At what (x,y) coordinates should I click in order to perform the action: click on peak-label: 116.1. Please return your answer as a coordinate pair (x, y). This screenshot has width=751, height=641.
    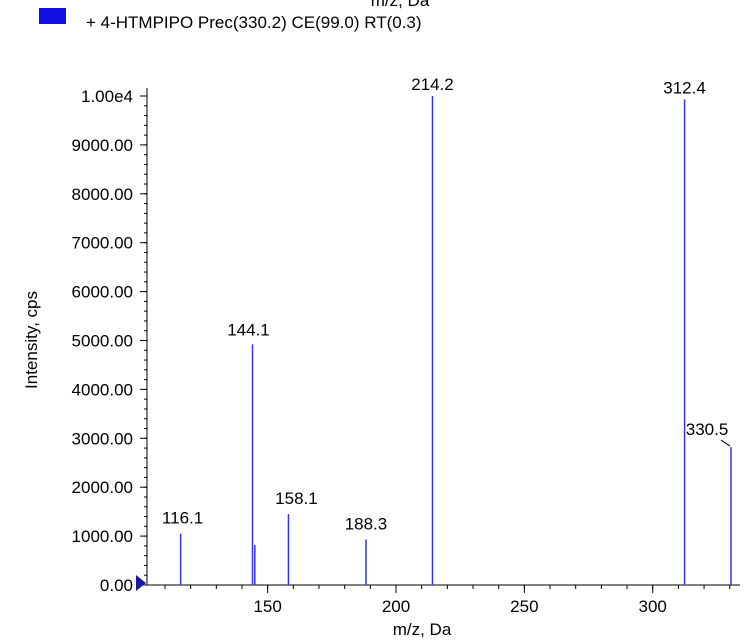
    Looking at the image, I should click on (182, 518).